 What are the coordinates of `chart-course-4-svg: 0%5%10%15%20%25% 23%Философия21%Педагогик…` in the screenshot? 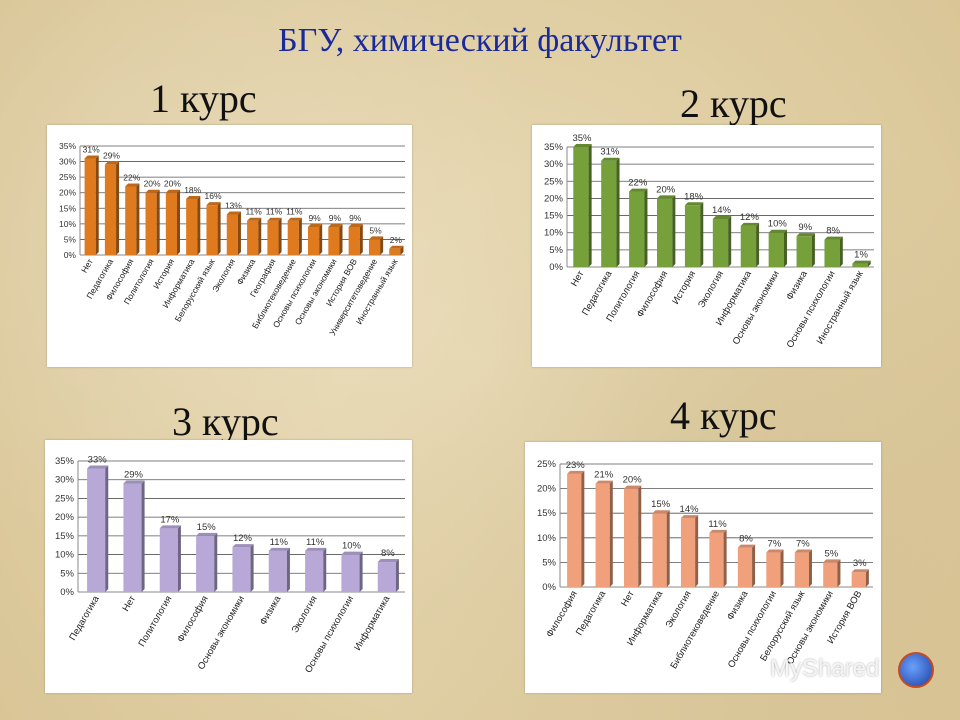 It's located at (705, 565).